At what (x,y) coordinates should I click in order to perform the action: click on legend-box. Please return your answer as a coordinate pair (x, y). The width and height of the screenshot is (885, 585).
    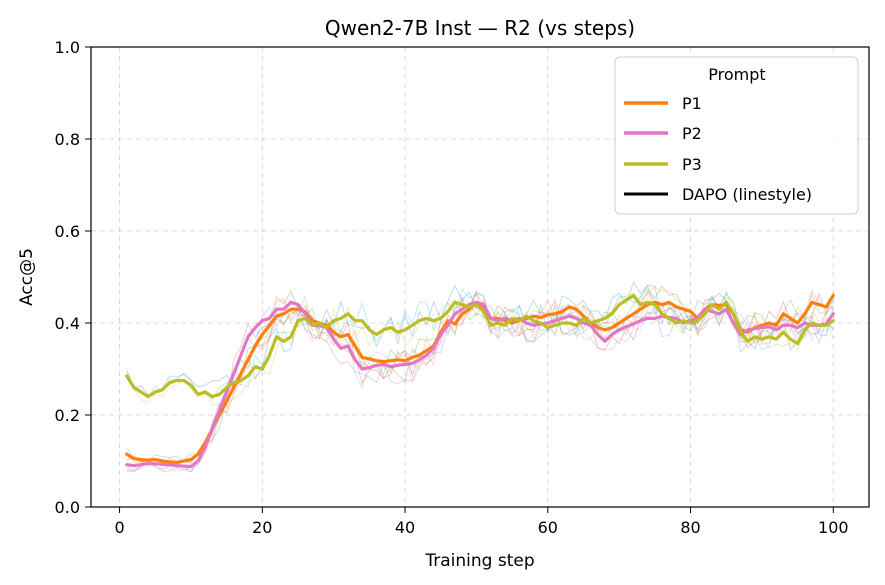
    Looking at the image, I should click on (736, 135).